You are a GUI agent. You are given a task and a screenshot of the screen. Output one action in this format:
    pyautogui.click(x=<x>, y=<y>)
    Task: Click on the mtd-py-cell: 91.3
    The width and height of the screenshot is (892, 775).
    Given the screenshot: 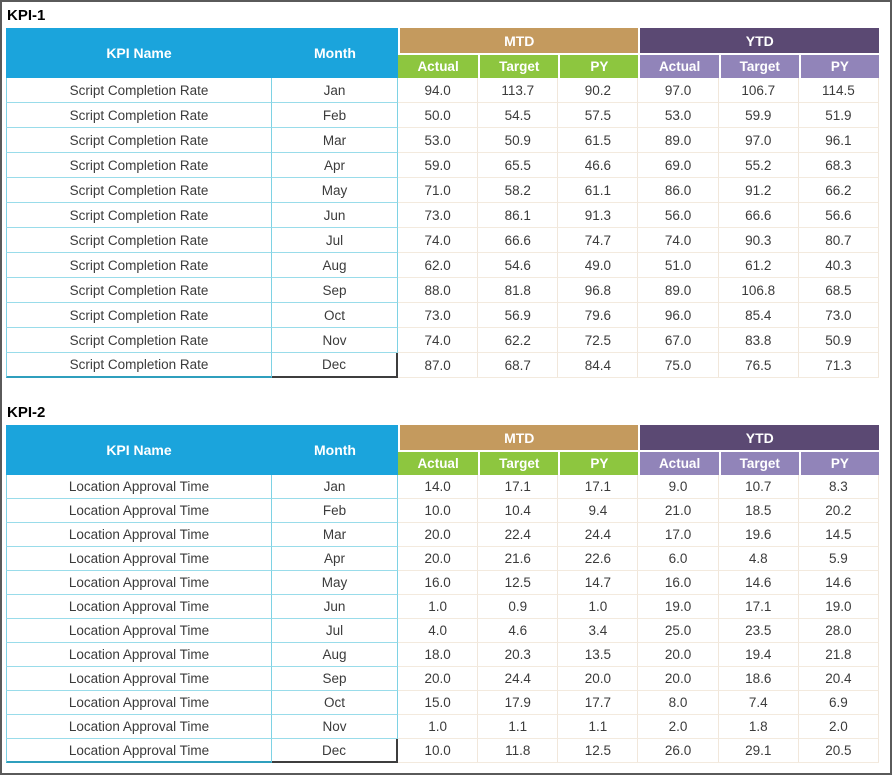 What is the action you would take?
    pyautogui.click(x=598, y=215)
    